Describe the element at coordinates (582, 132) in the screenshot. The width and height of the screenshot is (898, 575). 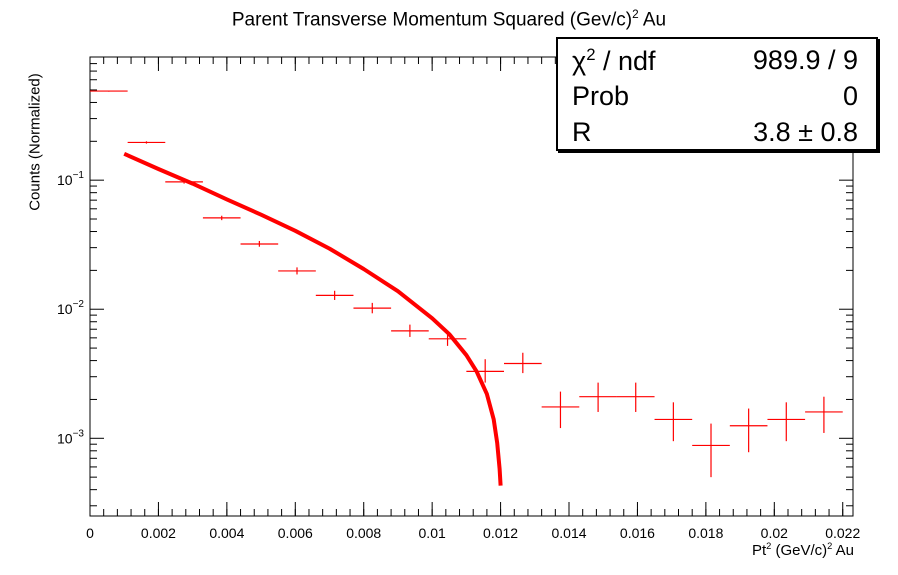
I see `r-label: R` at that location.